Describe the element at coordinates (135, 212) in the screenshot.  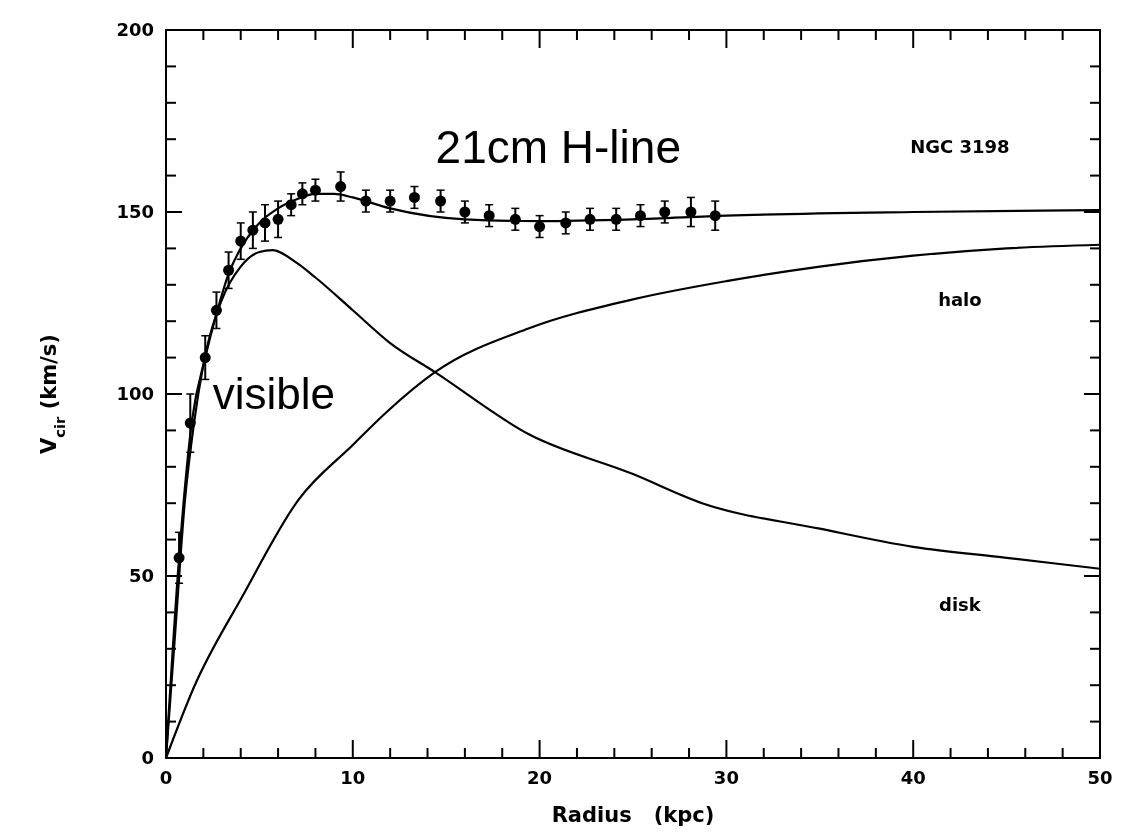
I see `y-tick-label: 150` at that location.